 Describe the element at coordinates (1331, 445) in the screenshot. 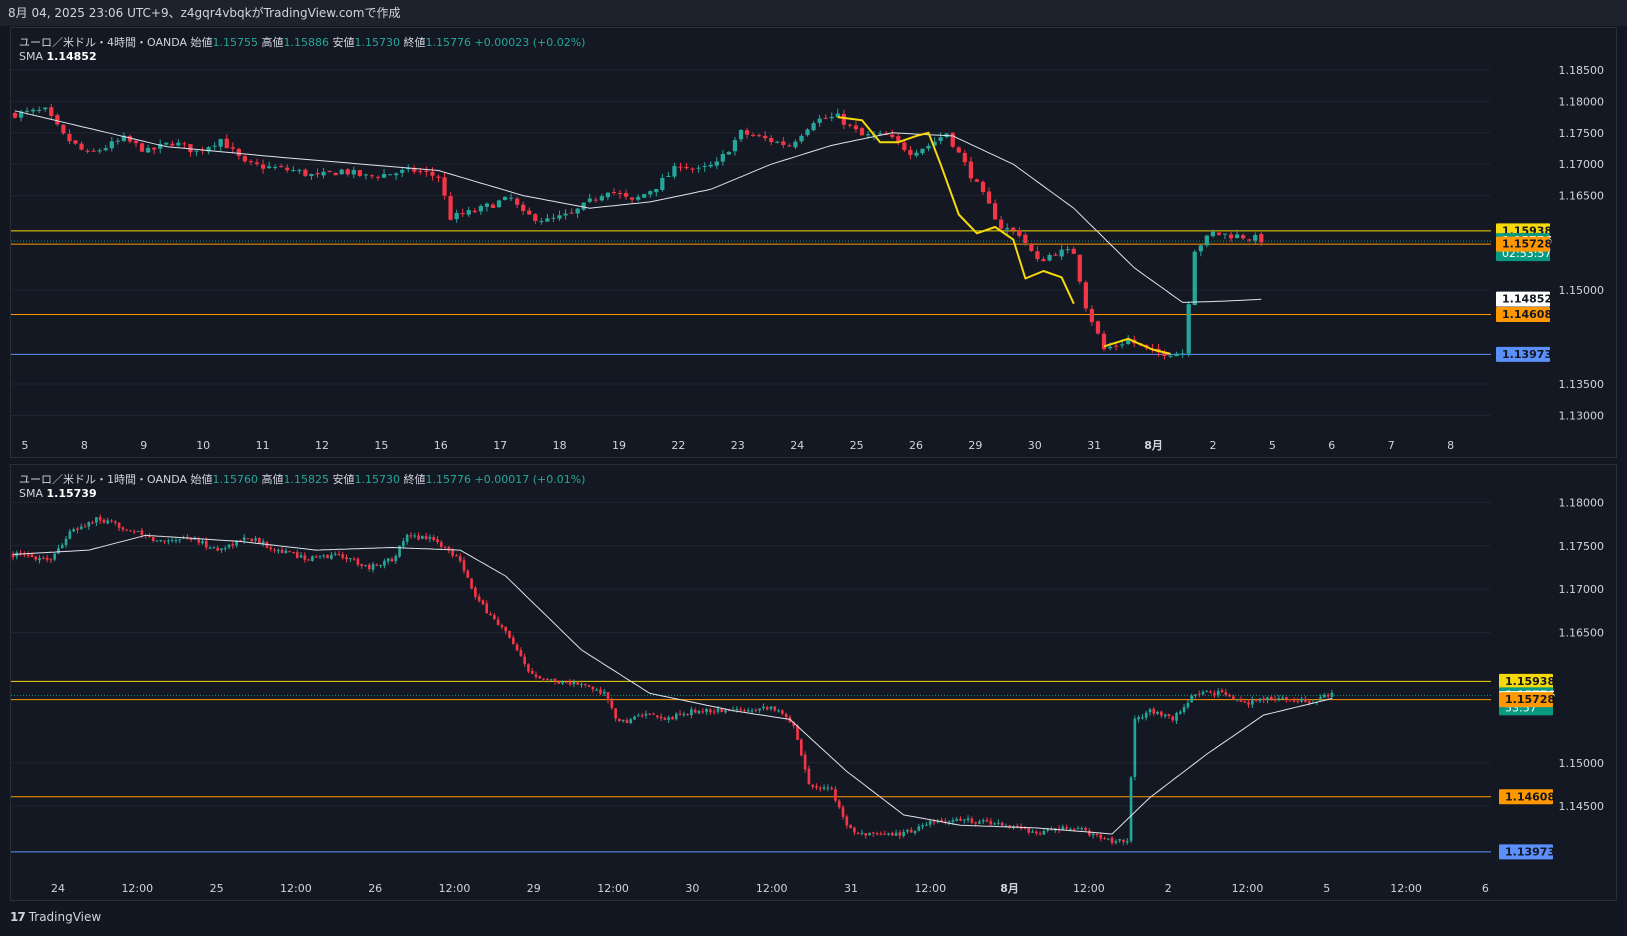

I see `time-tick-label: 6` at that location.